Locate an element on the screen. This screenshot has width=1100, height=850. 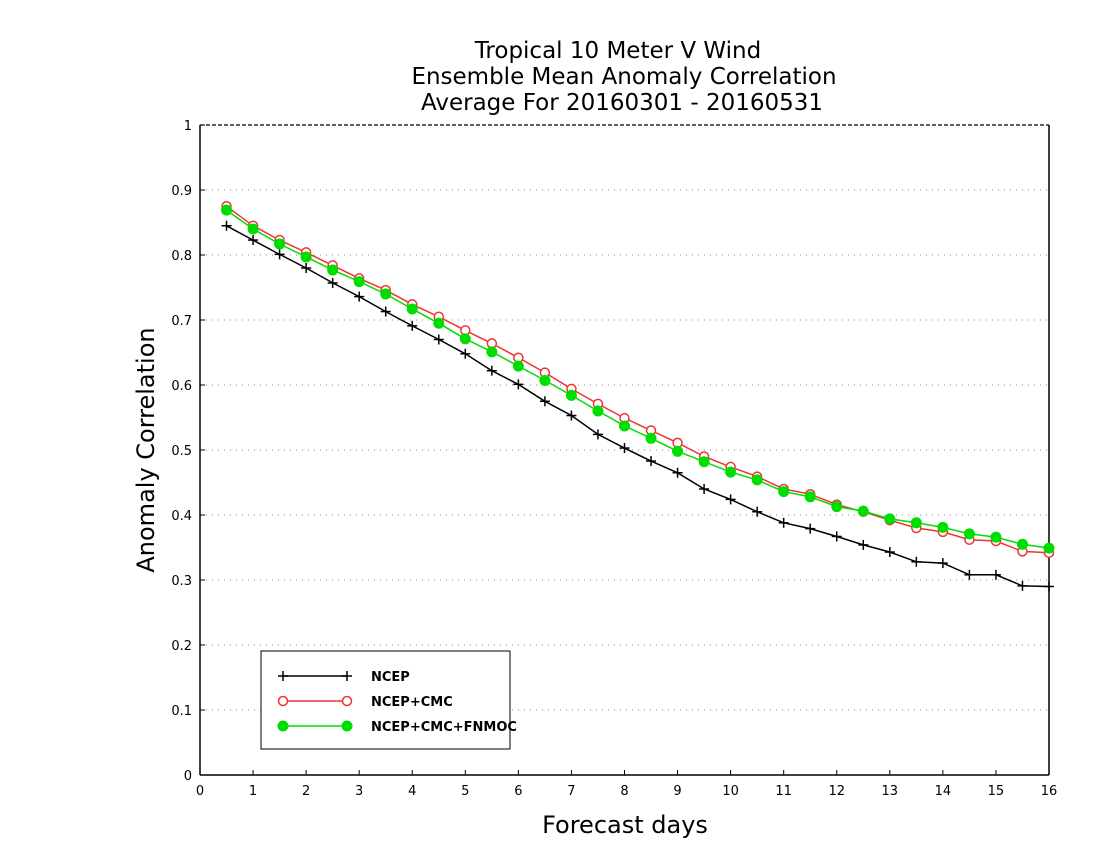
y-tick-label-6: 0.6 is located at coordinates (181, 386).